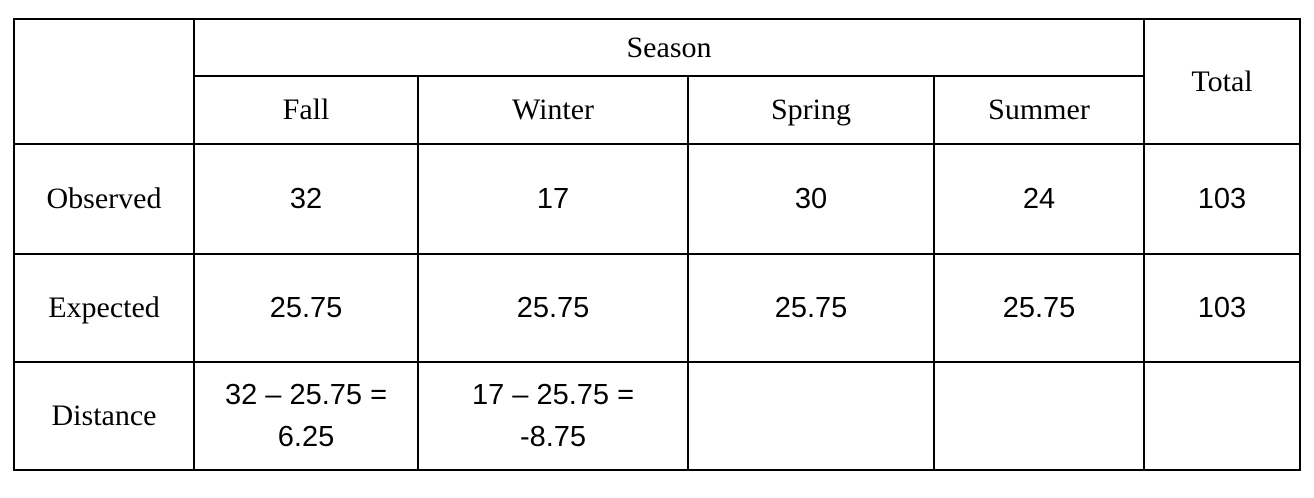 This screenshot has width=1314, height=498. I want to click on expected-total: 103, so click(1222, 308).